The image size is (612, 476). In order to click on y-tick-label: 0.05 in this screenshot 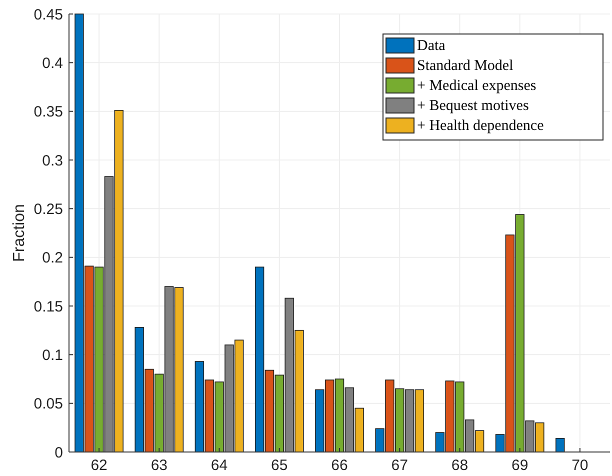, I will do `click(48, 404)`.